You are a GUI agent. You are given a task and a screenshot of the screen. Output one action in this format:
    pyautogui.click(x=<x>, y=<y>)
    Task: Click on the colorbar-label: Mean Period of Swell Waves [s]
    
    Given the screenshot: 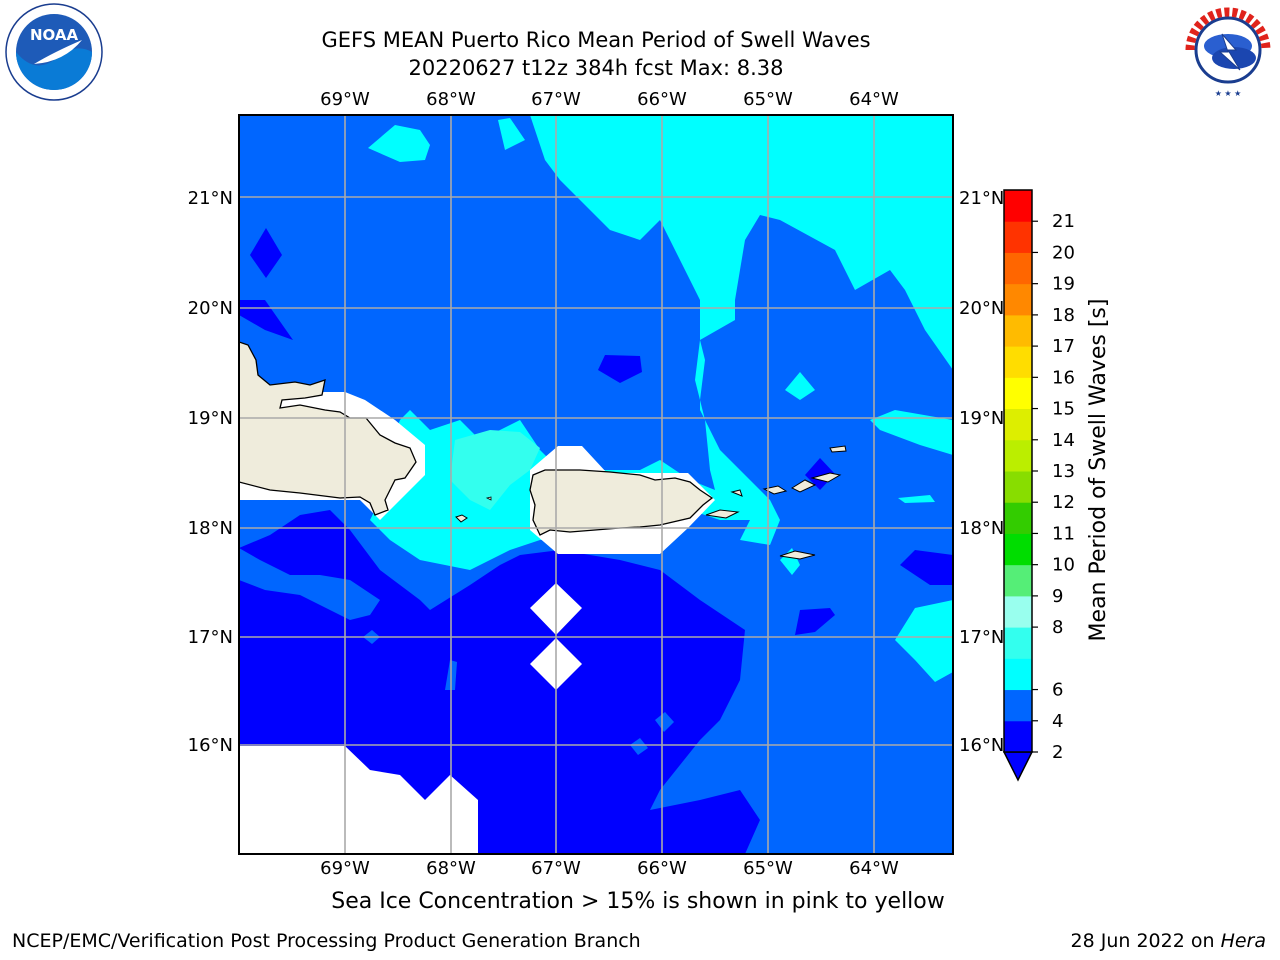 What is the action you would take?
    pyautogui.click(x=1098, y=470)
    